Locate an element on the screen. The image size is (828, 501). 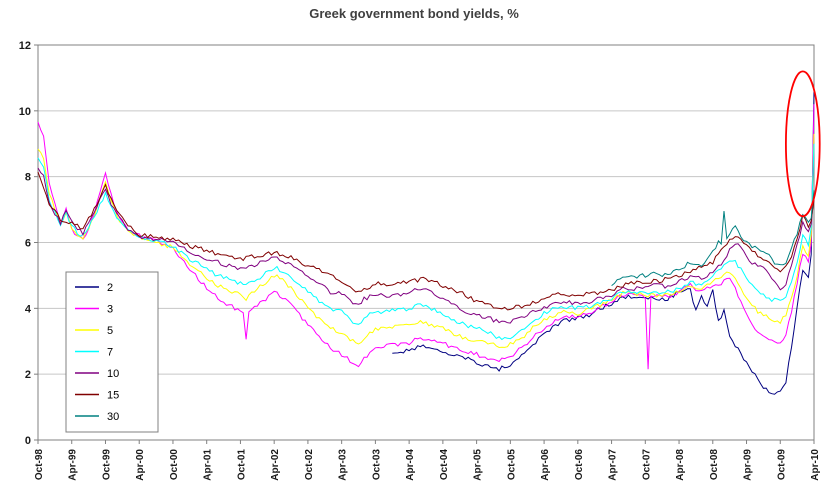
x-axis-label: Apr-02 is located at coordinates (275, 465).